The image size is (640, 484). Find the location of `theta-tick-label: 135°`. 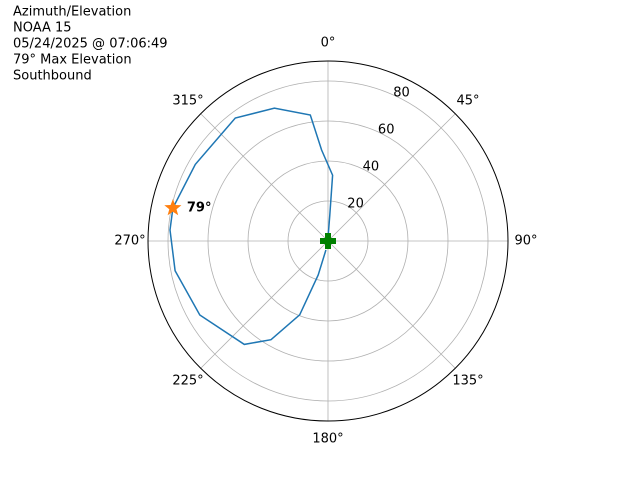

theta-tick-label: 135° is located at coordinates (467, 381).